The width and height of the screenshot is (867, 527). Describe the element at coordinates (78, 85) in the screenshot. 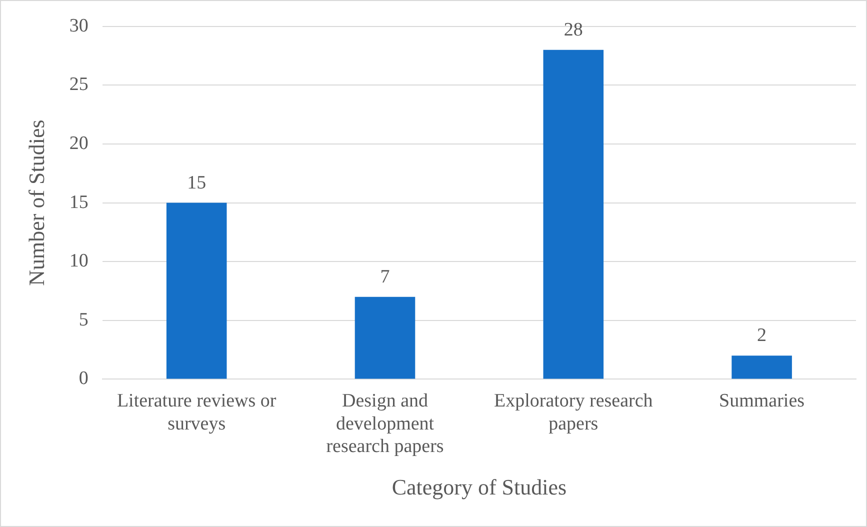

I see `y-tick-label: 25` at that location.